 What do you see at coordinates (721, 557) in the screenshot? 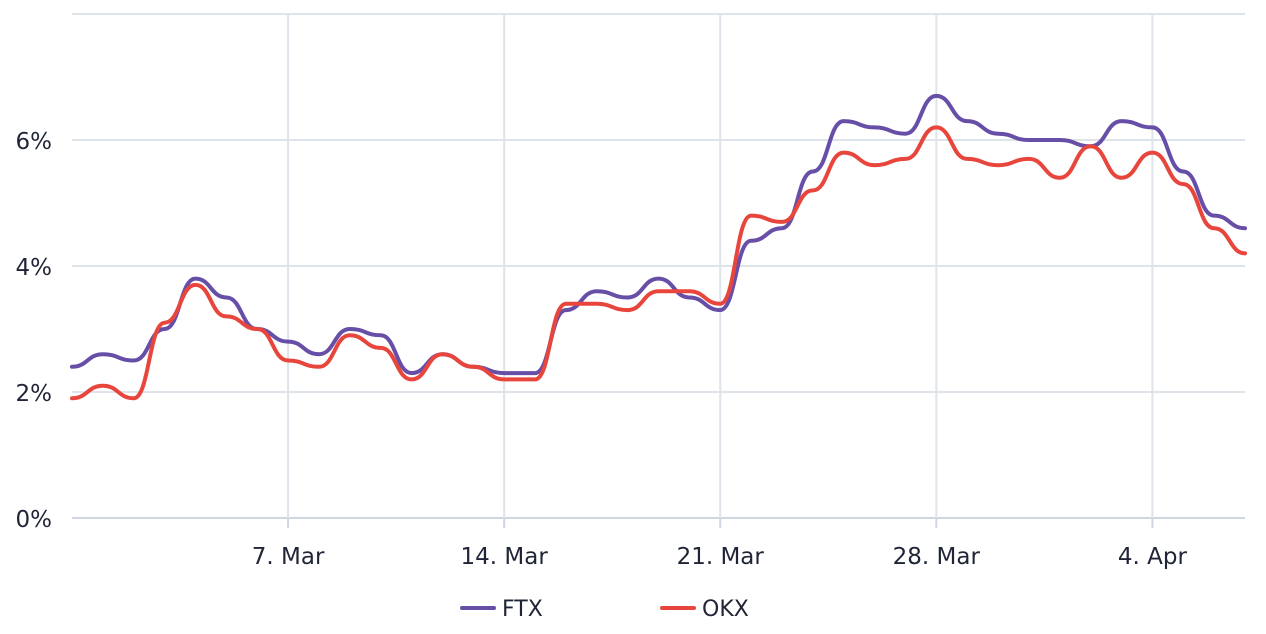
I see `x-tick-label: 21. Mar` at bounding box center [721, 557].